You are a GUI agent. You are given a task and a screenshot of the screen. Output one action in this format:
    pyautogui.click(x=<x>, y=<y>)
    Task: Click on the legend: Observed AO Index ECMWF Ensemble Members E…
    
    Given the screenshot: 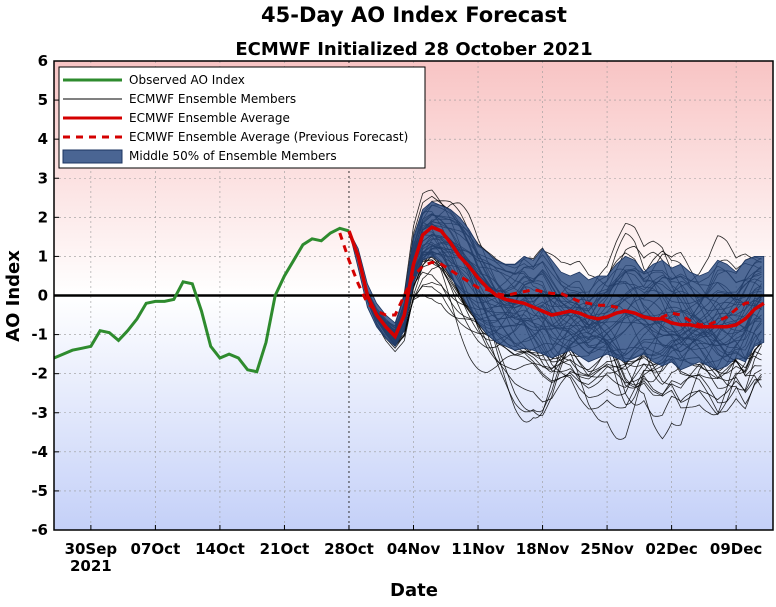 What is the action you would take?
    pyautogui.click(x=242, y=117)
    